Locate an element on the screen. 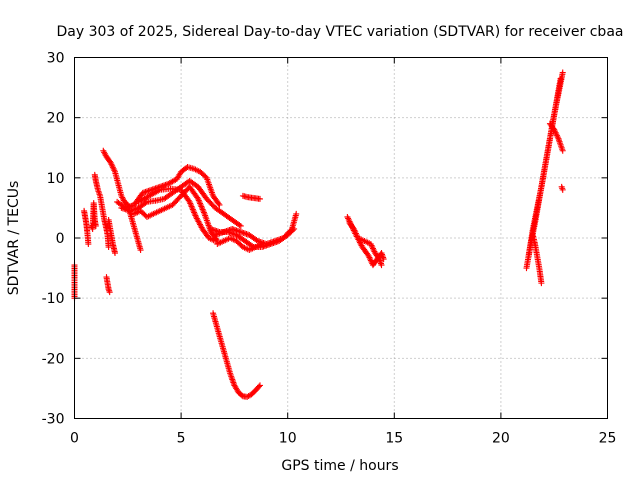 This screenshot has height=480, width=640. y-tick-label: -20 is located at coordinates (53, 359).